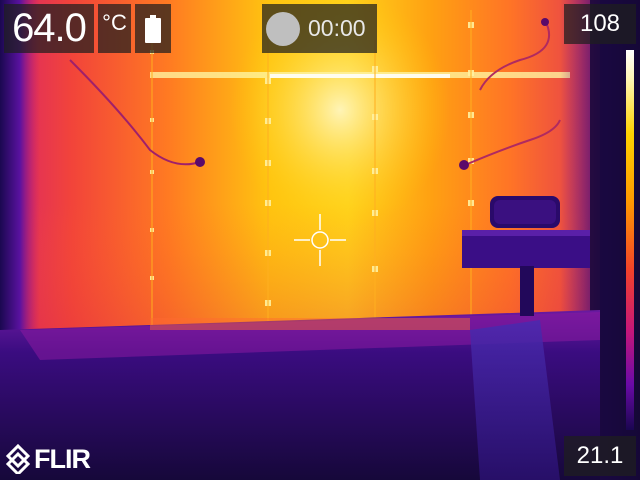 The height and width of the screenshot is (480, 640). Describe the element at coordinates (630, 240) in the screenshot. I see `color-scale-bar` at that location.